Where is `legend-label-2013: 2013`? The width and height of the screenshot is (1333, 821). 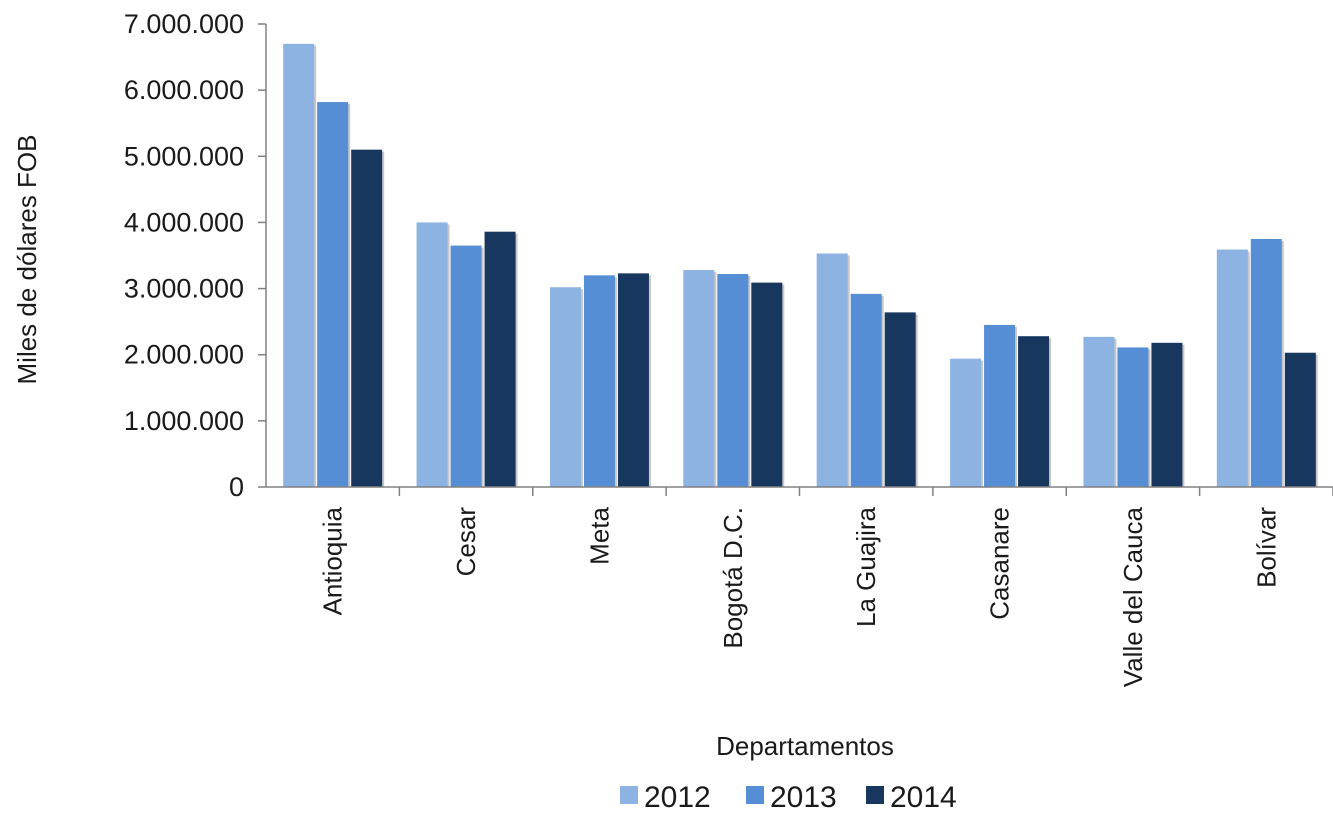 legend-label-2013: 2013 is located at coordinates (803, 797).